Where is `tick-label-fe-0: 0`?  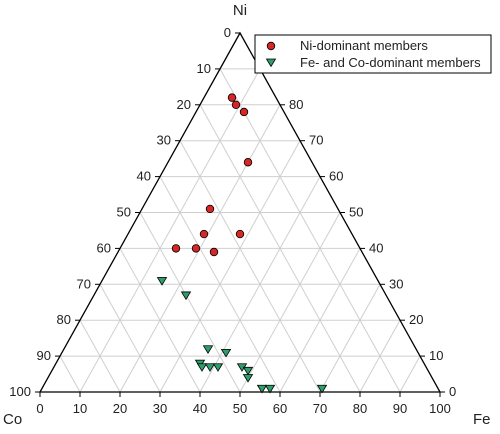 tick-label-fe-0: 0 is located at coordinates (39, 408).